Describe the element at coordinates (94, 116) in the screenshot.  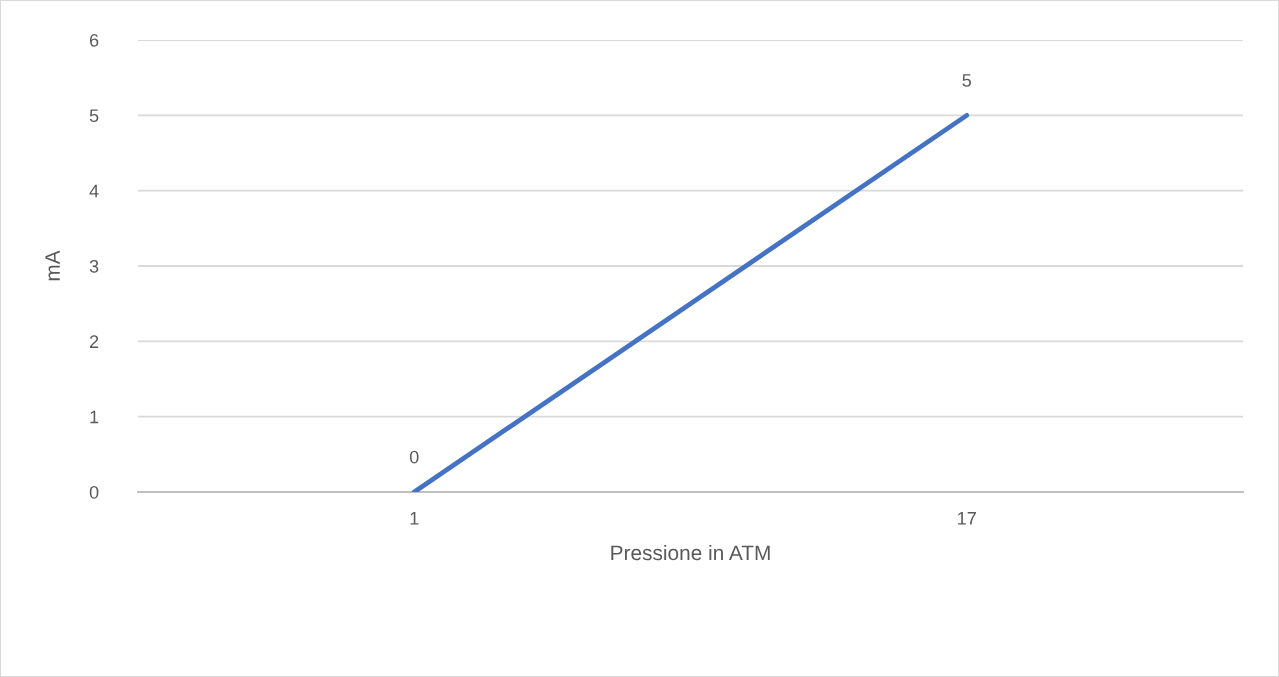
I see `y-tick-label: 5` at that location.